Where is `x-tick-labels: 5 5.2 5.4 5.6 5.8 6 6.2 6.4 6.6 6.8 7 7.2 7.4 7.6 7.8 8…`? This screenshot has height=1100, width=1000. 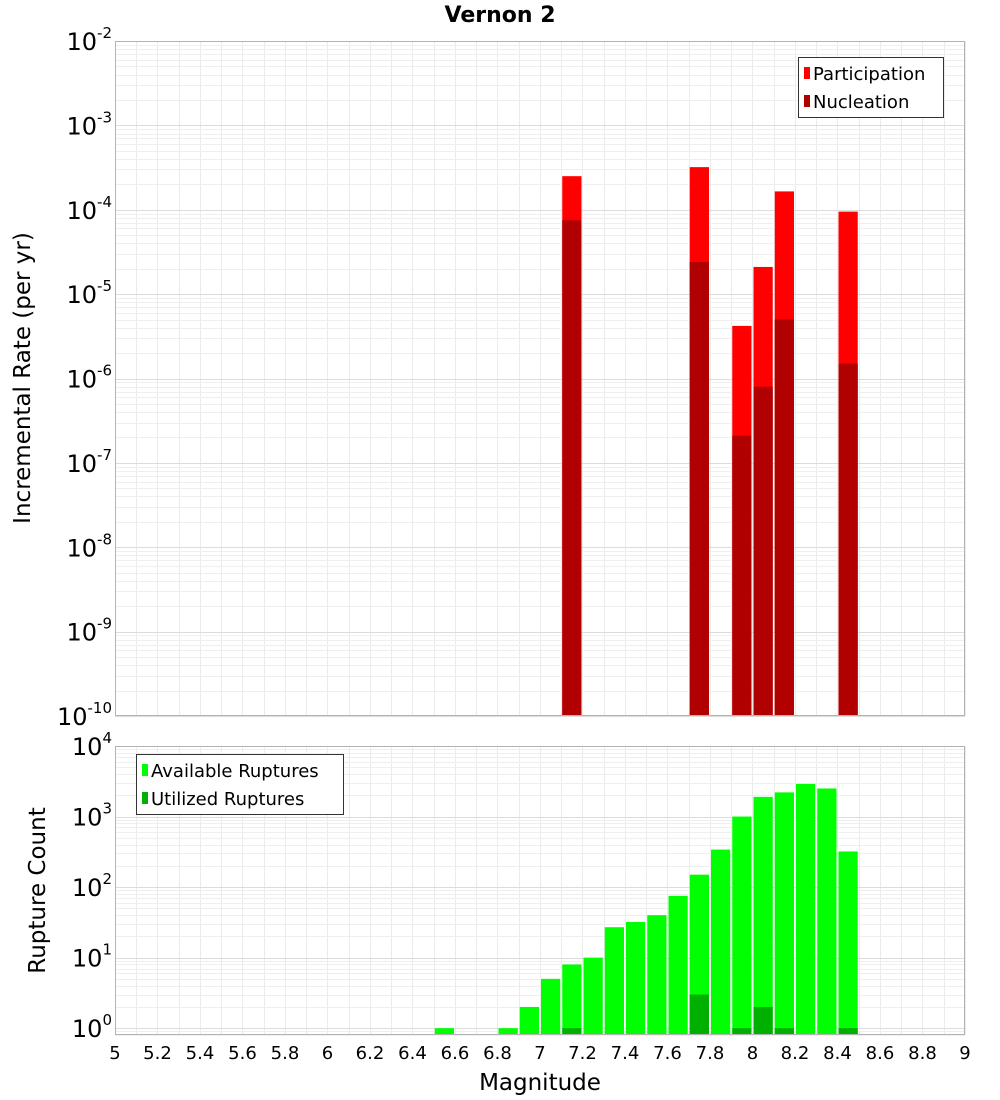
x-tick-labels: 5 5.2 5.4 5.6 5.8 6 6.2 6.4 6.6 6.8 7 7.2 7.4 7.6 7.8 8… is located at coordinates (539, 1053).